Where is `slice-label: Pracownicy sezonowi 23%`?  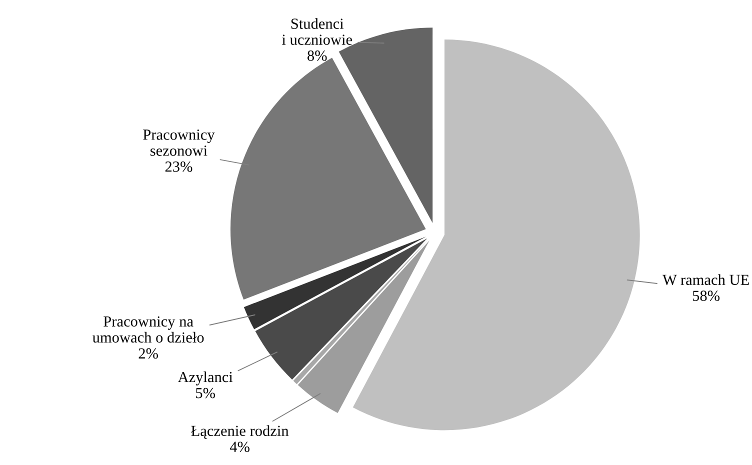
slice-label: Pracownicy sezonowi 23% is located at coordinates (179, 151).